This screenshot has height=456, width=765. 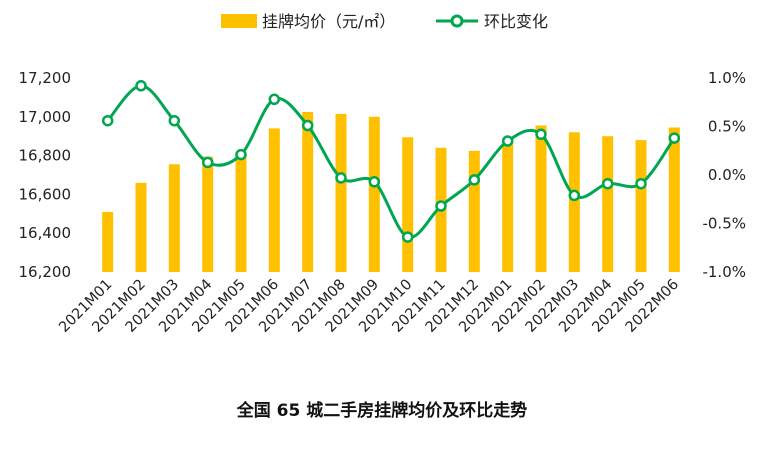 What do you see at coordinates (241, 154) in the screenshot?
I see `mom-point-2021M05` at bounding box center [241, 154].